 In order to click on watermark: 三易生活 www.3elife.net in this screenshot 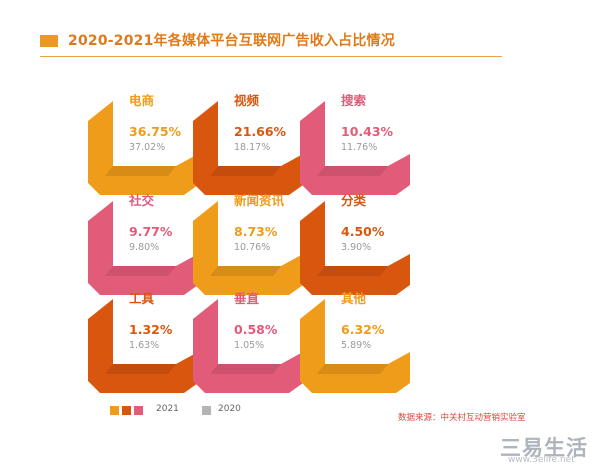, I will do `click(550, 449)`.